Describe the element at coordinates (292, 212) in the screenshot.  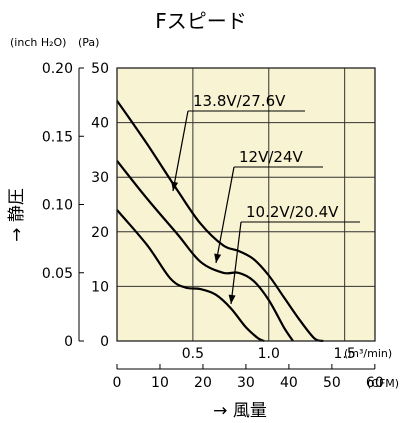
I see `series-label-2: 10.2V/20.4V` at that location.